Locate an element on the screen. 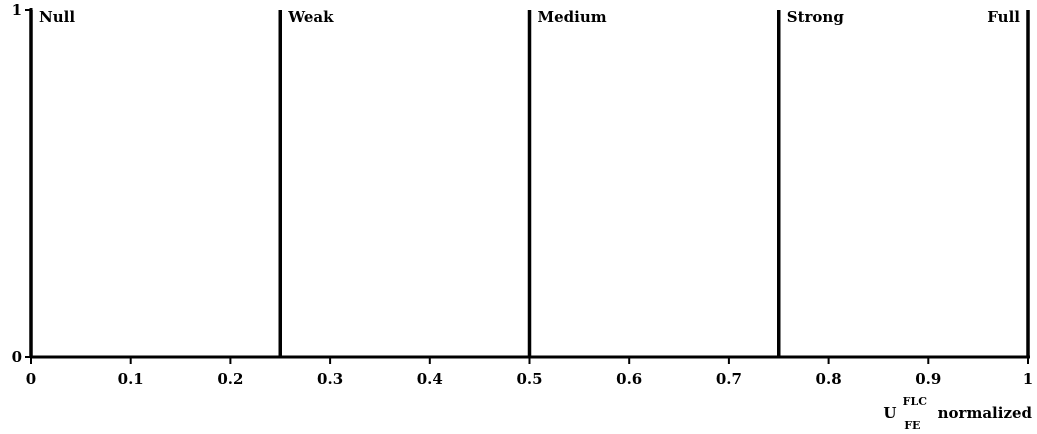 The height and width of the screenshot is (434, 1037). x-tick-label: 0.6 is located at coordinates (629, 379).